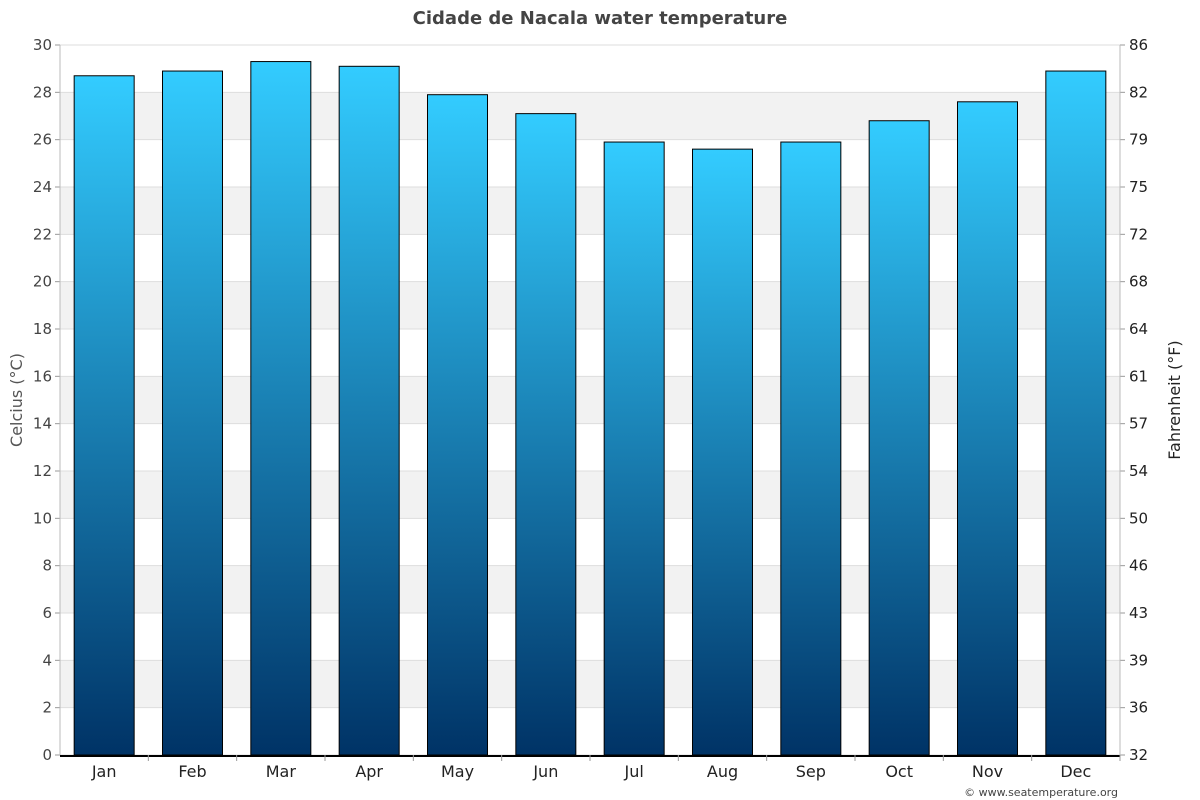  What do you see at coordinates (1138, 376) in the screenshot?
I see `y2-tick-label: 61` at bounding box center [1138, 376].